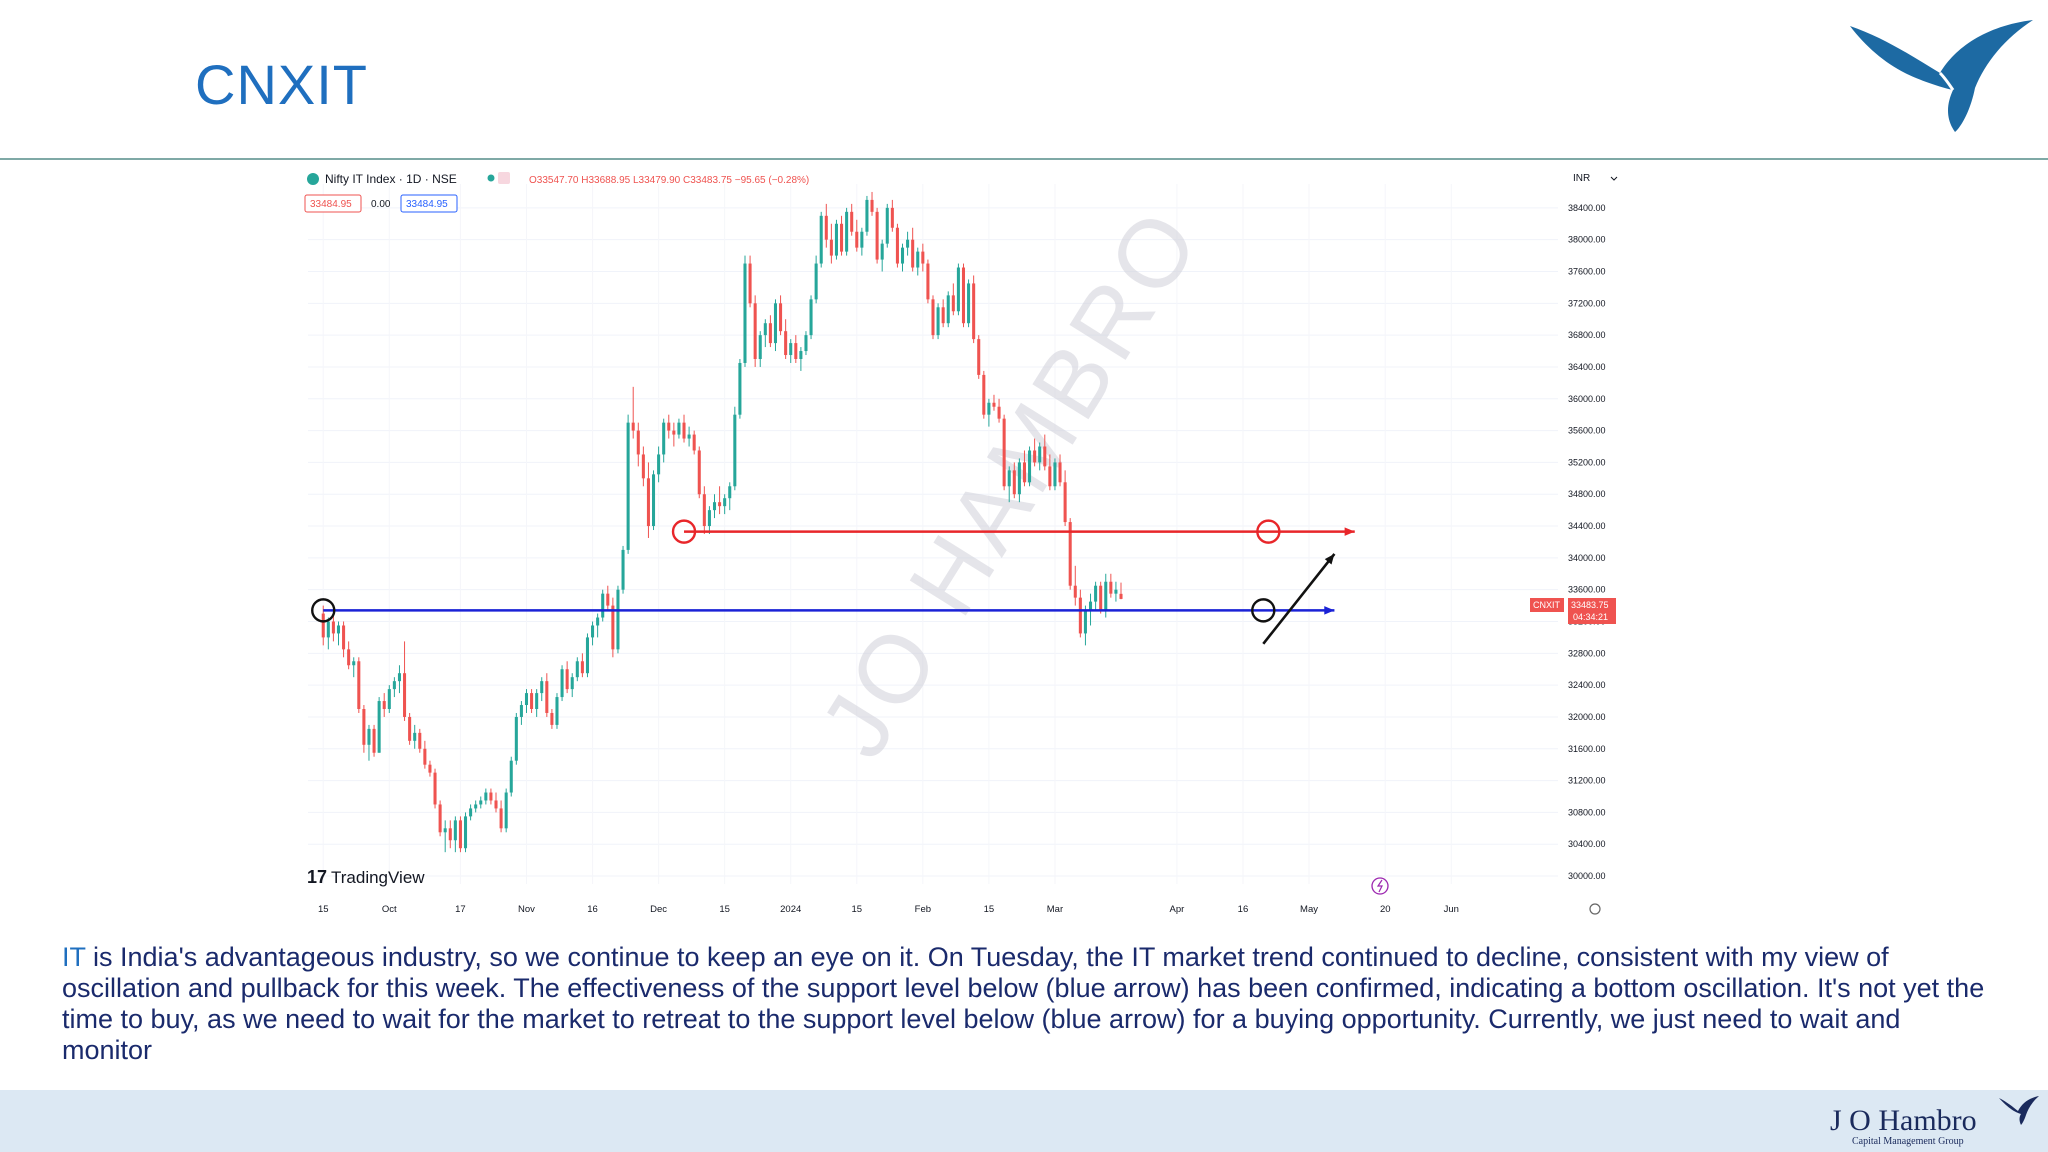  Describe the element at coordinates (1587, 717) in the screenshot. I see `y-tick-label: 32000.00` at that location.